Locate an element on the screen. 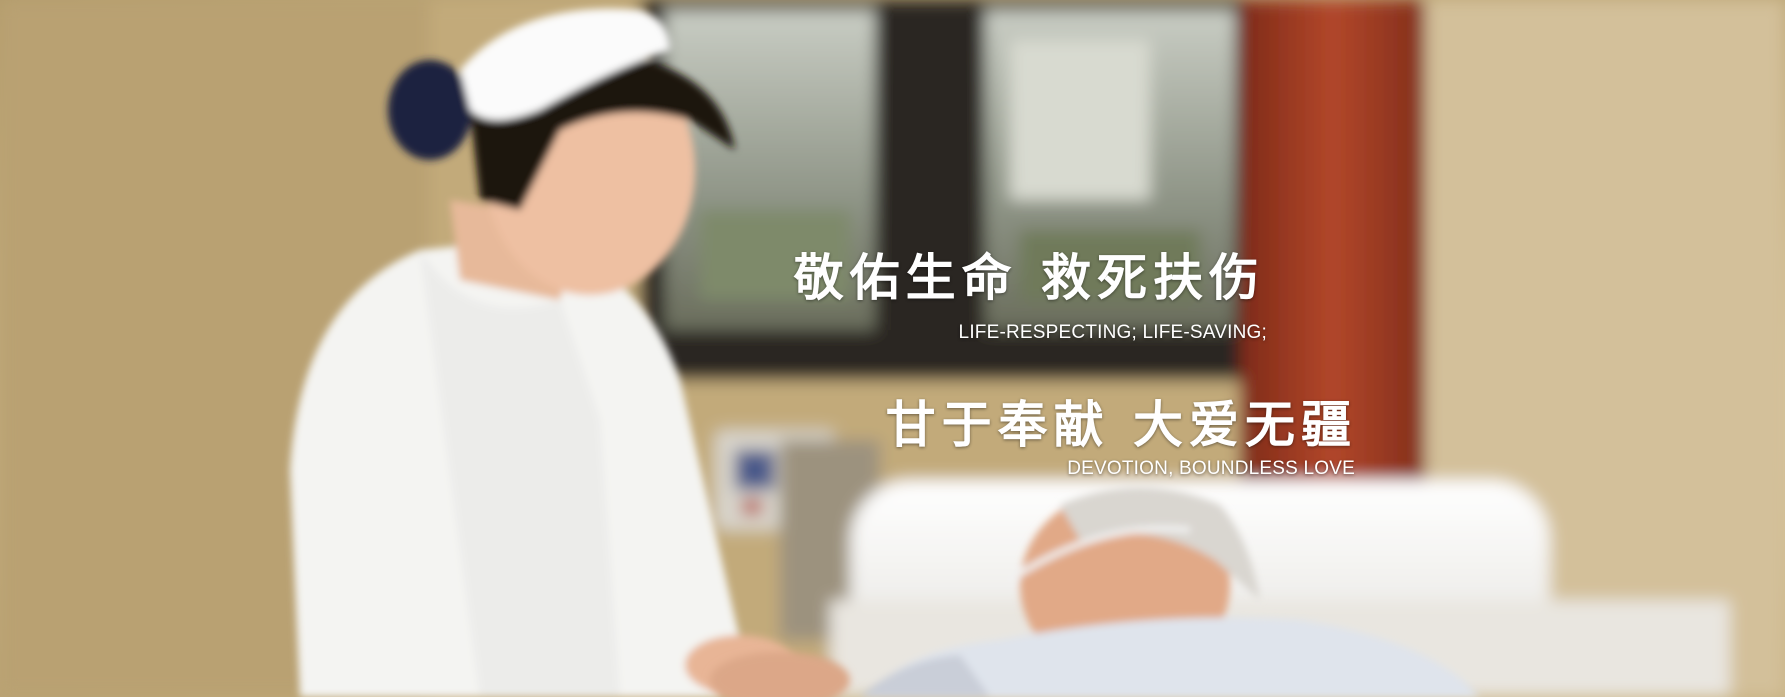  slogan-line2-chinese: 甘于奉献 大爱无疆 is located at coordinates (1121, 424).